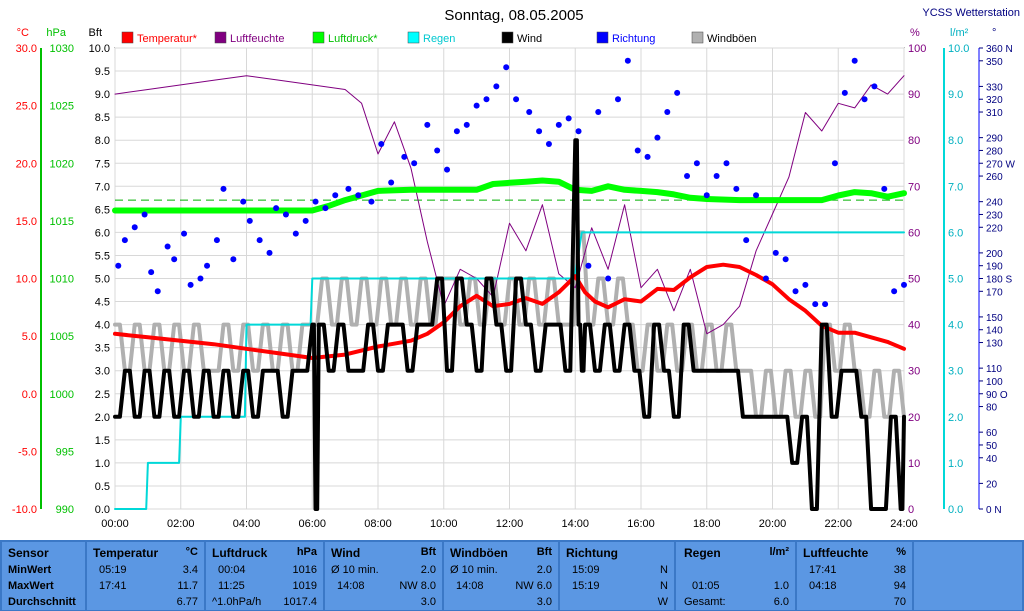  What do you see at coordinates (102, 349) in the screenshot?
I see `wind_bft-tick-label: 3.5` at bounding box center [102, 349].